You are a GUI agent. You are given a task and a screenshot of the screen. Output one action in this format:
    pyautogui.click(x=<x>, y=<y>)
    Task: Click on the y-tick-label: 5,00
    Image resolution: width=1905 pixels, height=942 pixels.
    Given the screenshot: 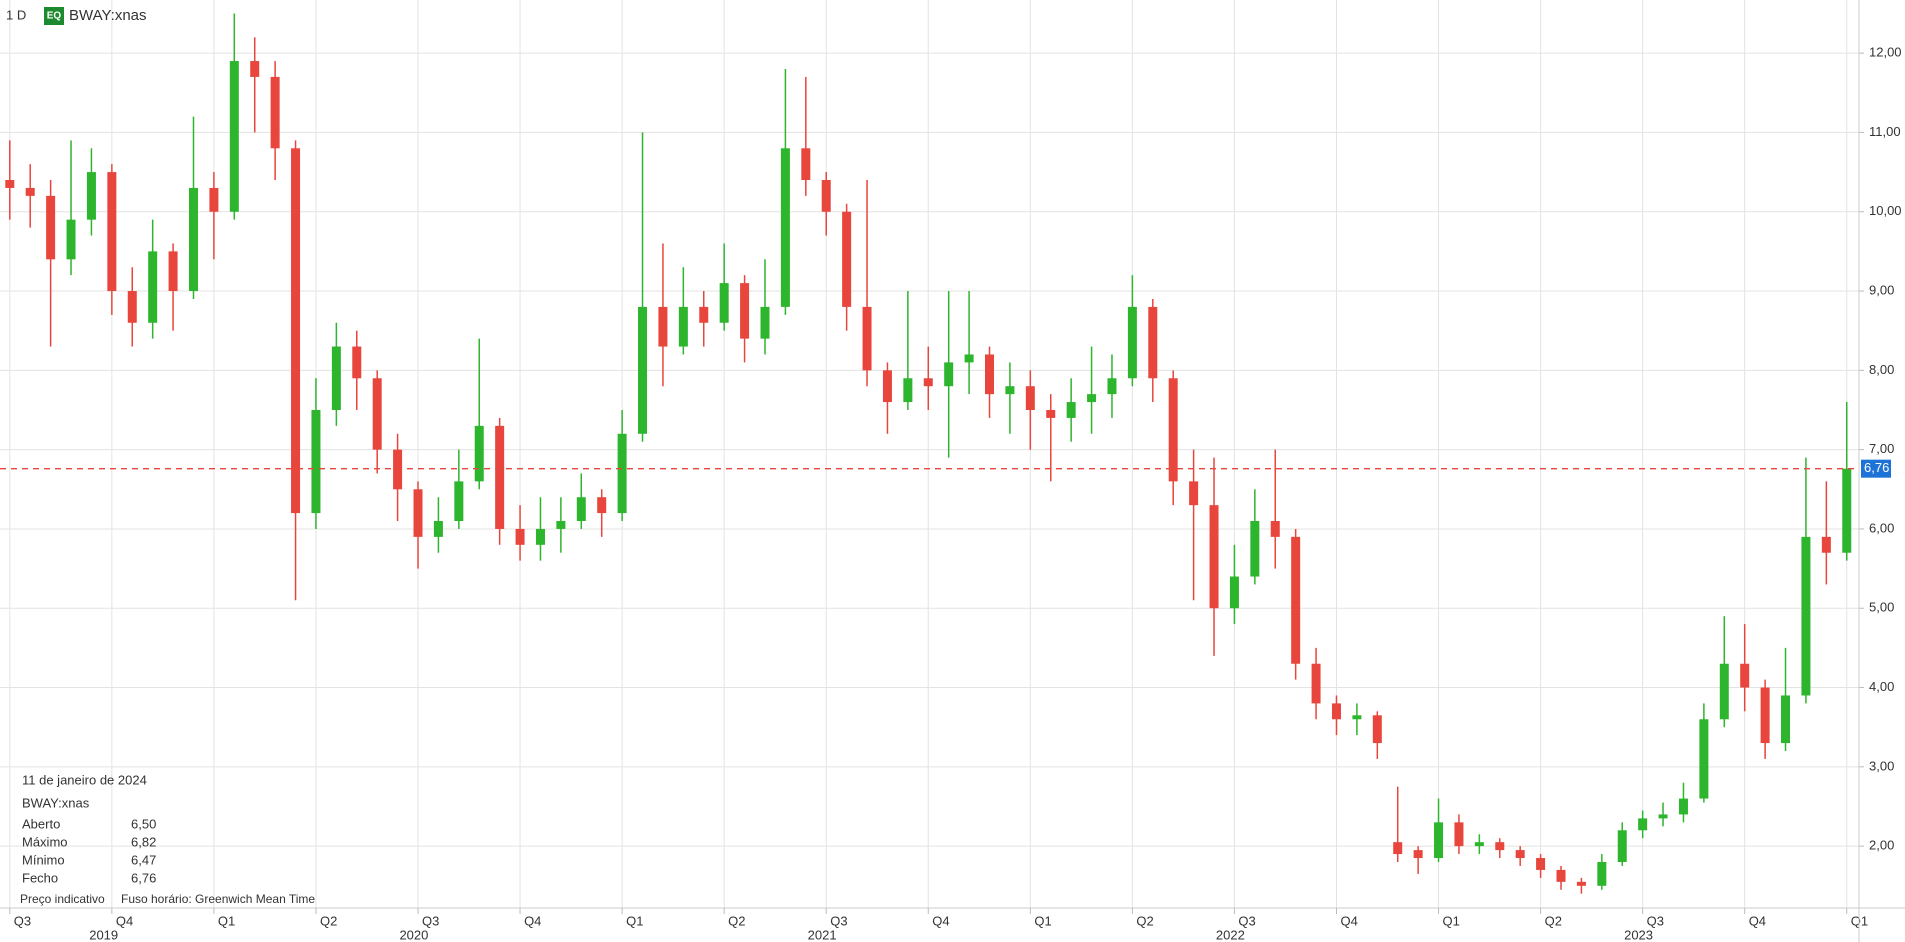 What is the action you would take?
    pyautogui.click(x=1881, y=607)
    